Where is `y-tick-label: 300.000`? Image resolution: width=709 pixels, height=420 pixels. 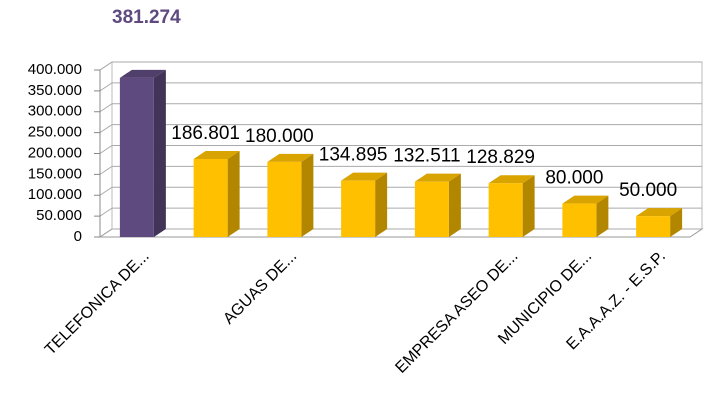
y-tick-label: 300.000 is located at coordinates (55, 111).